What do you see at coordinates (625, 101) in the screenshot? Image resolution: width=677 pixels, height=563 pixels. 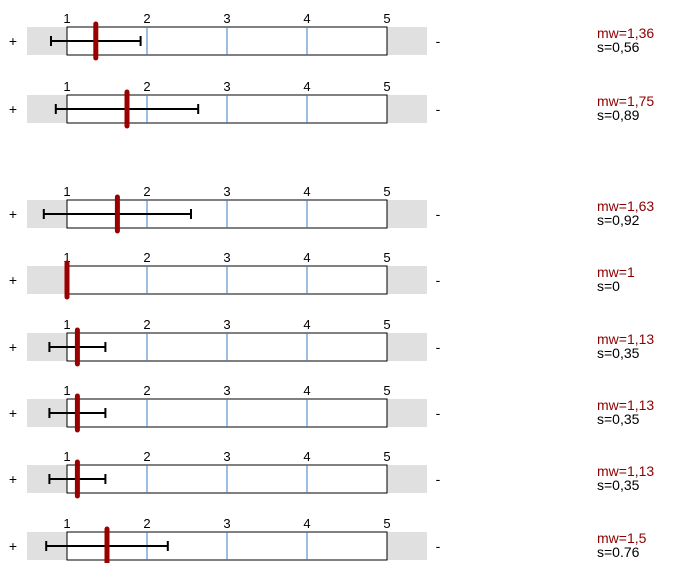 I see `mean-label: mw=1,75` at bounding box center [625, 101].